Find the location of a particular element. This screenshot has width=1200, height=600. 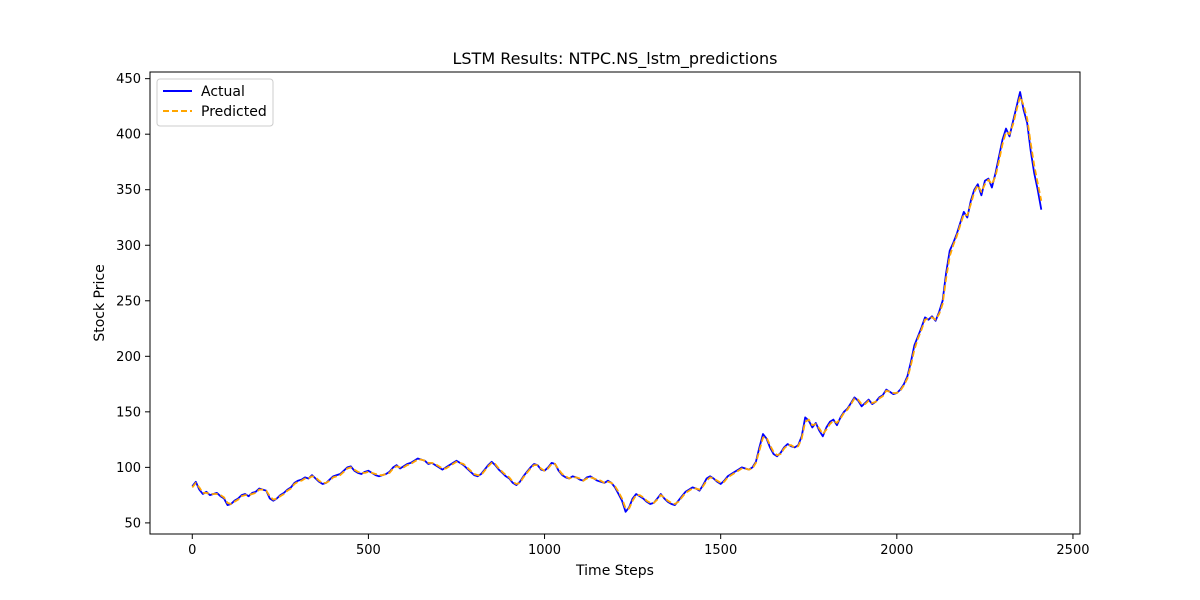

x-tick-label: 2500 is located at coordinates (1072, 550).